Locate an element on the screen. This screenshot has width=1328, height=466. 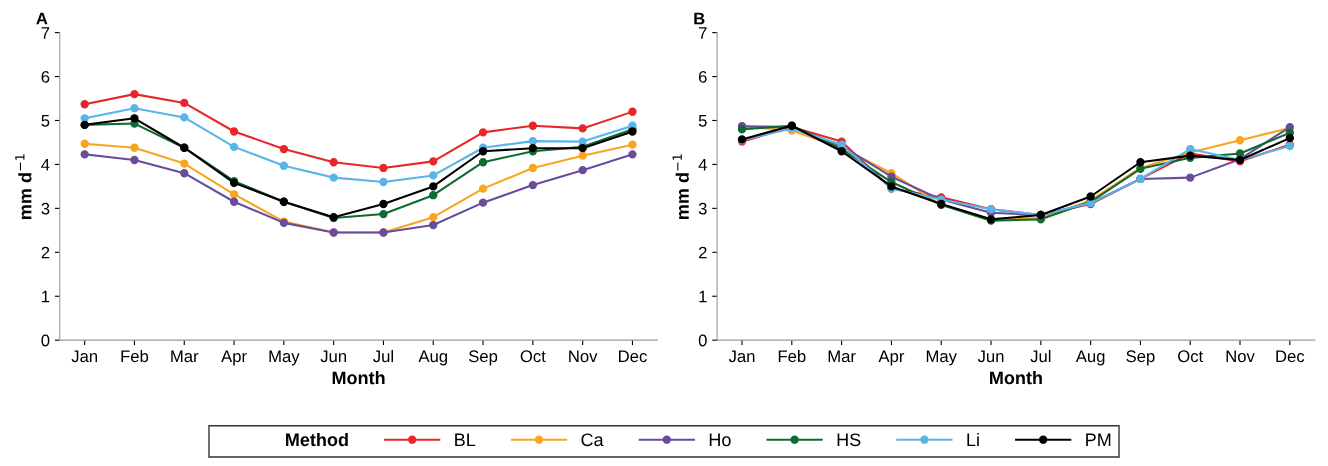
chart-title: A is located at coordinates (42, 18).